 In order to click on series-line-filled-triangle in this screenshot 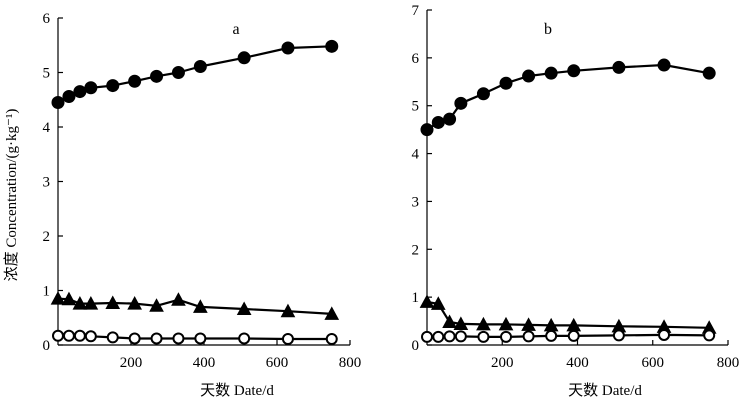, I will do `click(568, 314)`.